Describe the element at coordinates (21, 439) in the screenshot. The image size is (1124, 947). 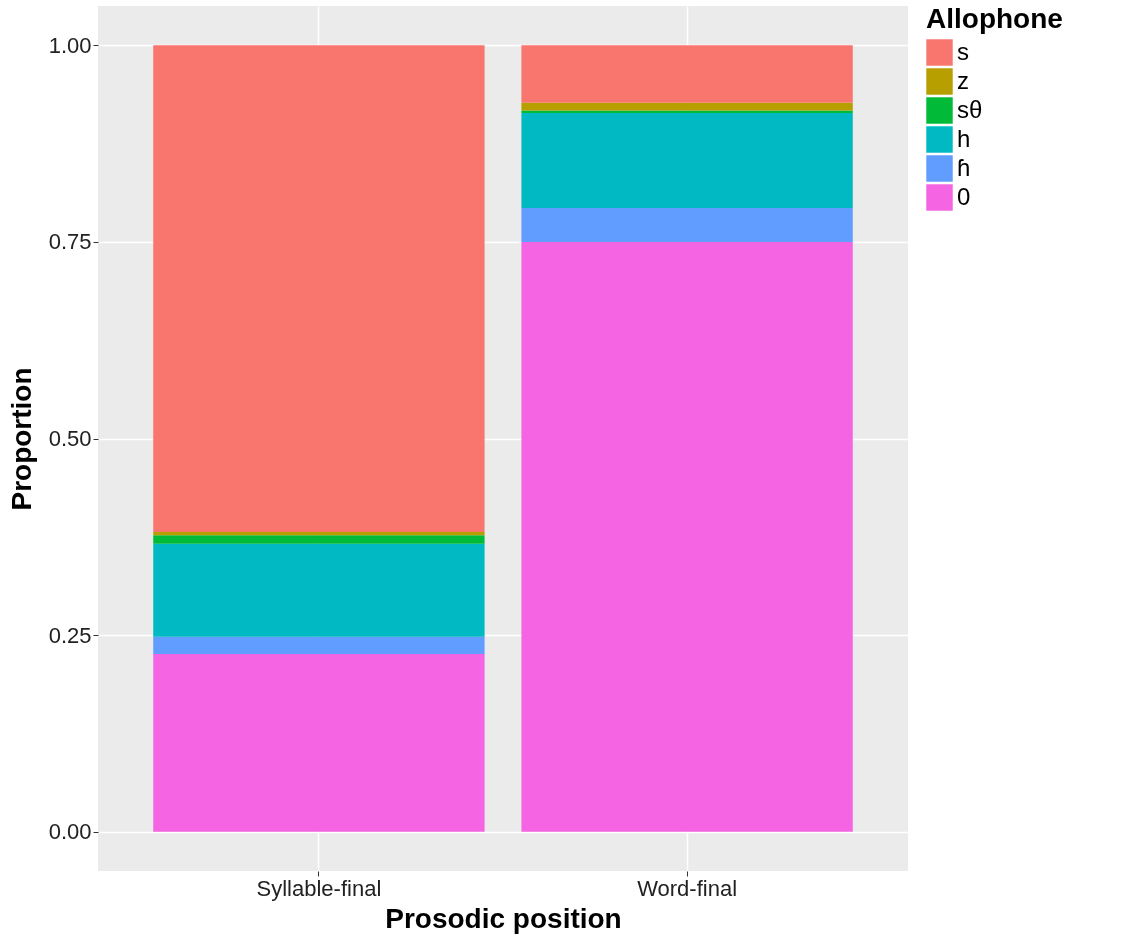
I see `y-axis-title: Proportion` at that location.